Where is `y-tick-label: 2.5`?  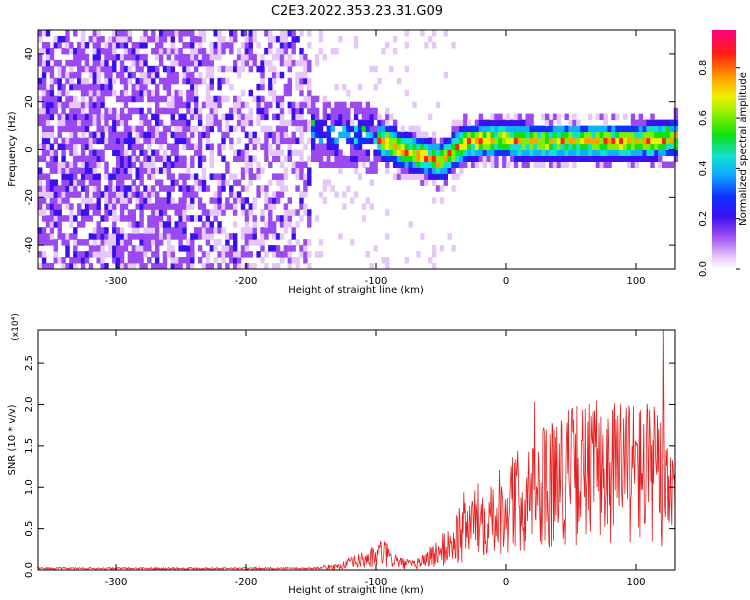 y-tick-label: 2.5 is located at coordinates (29, 363).